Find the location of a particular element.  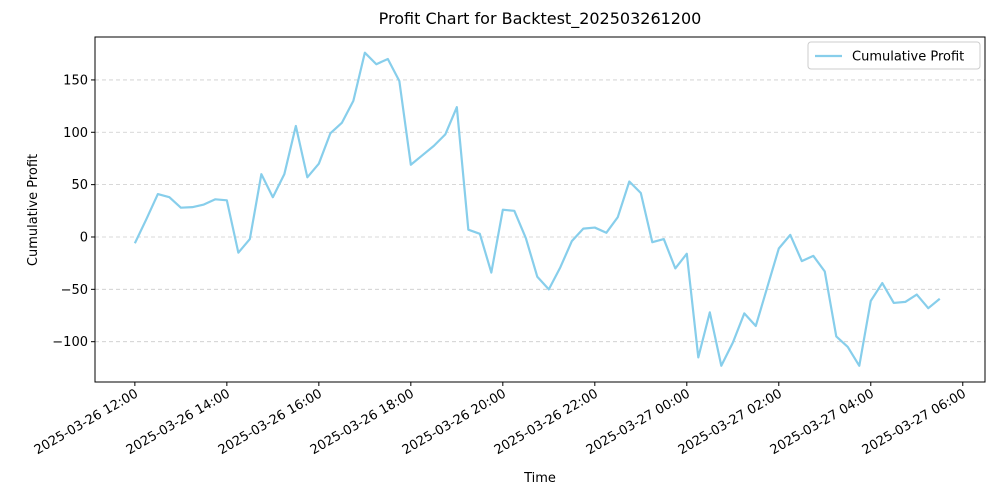

y-tick-label: −100 is located at coordinates (70, 342).